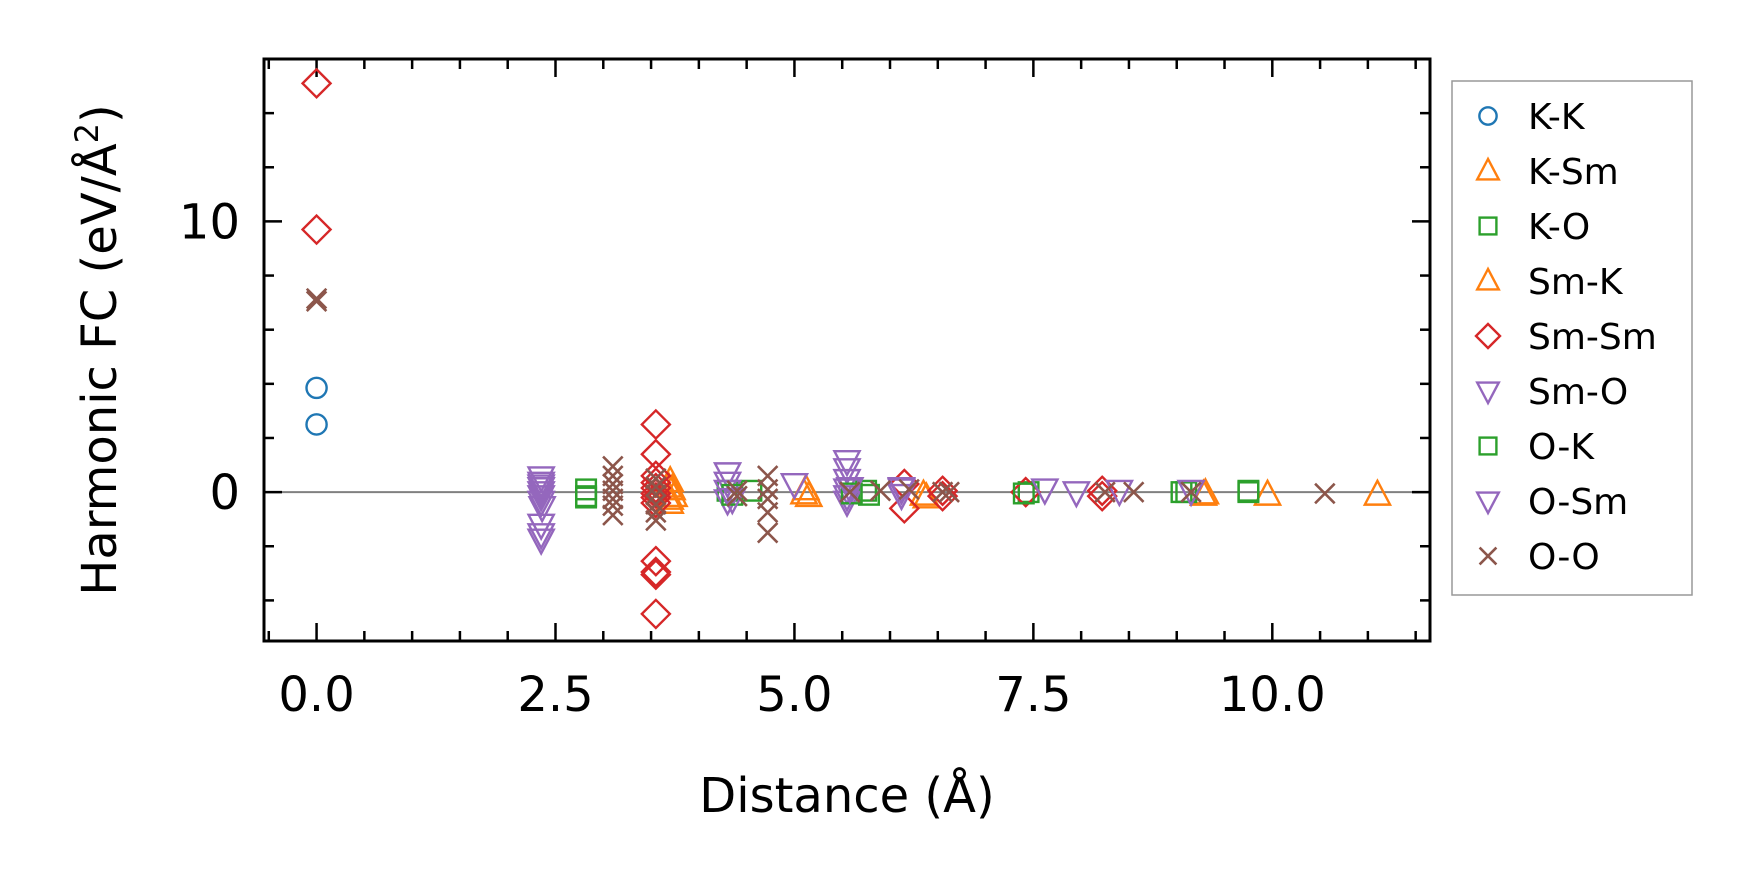 This screenshot has height=883, width=1746. Describe the element at coordinates (1033, 695) in the screenshot. I see `x-tick-label: 7.5` at that location.